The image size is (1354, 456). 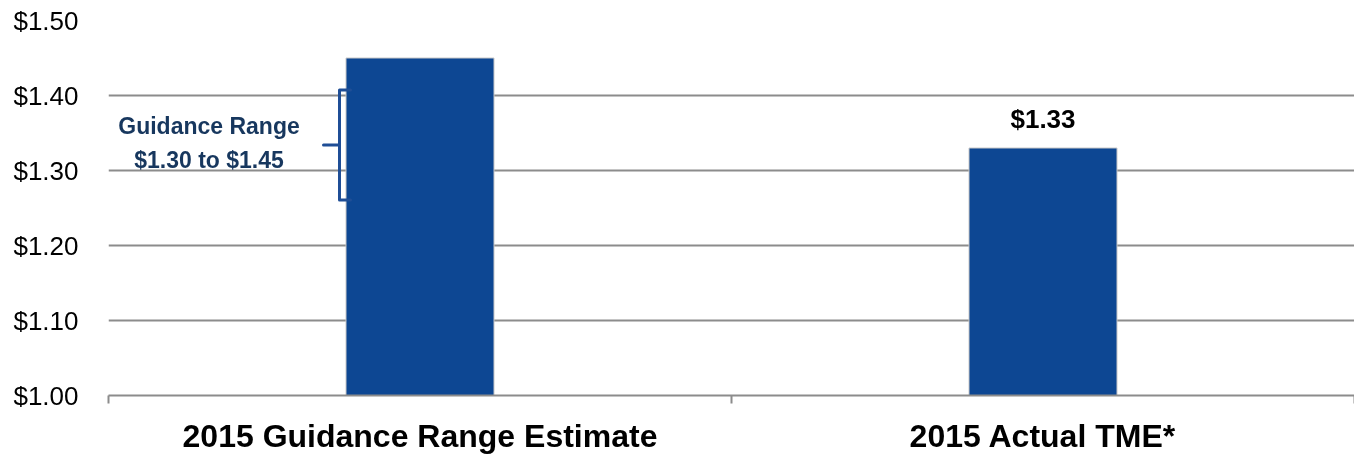 I want to click on y-tick-label: $1.40, so click(x=46, y=95).